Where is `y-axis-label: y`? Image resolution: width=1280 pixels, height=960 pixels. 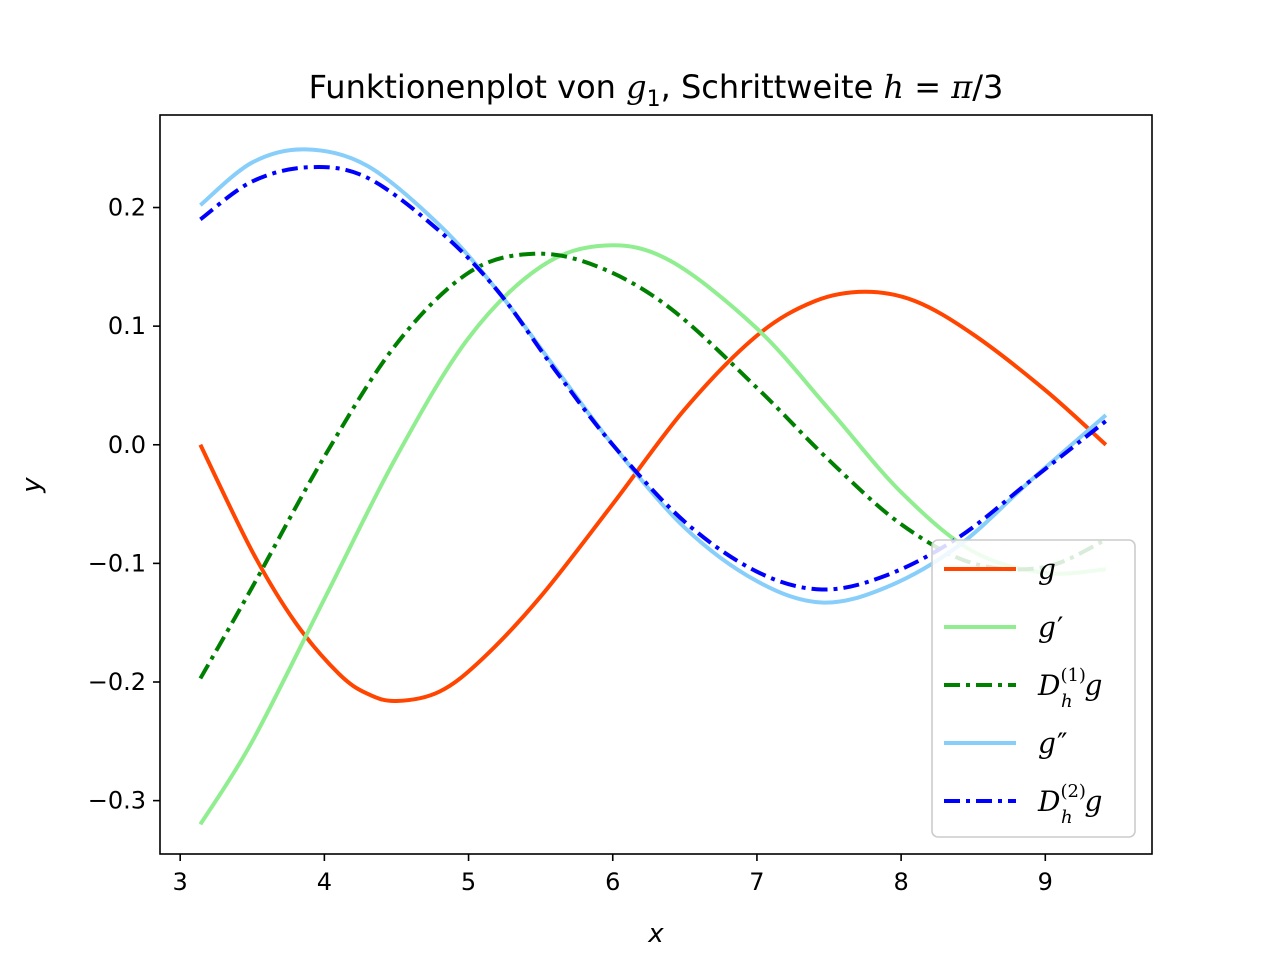
y-axis-label: y is located at coordinates (32, 485).